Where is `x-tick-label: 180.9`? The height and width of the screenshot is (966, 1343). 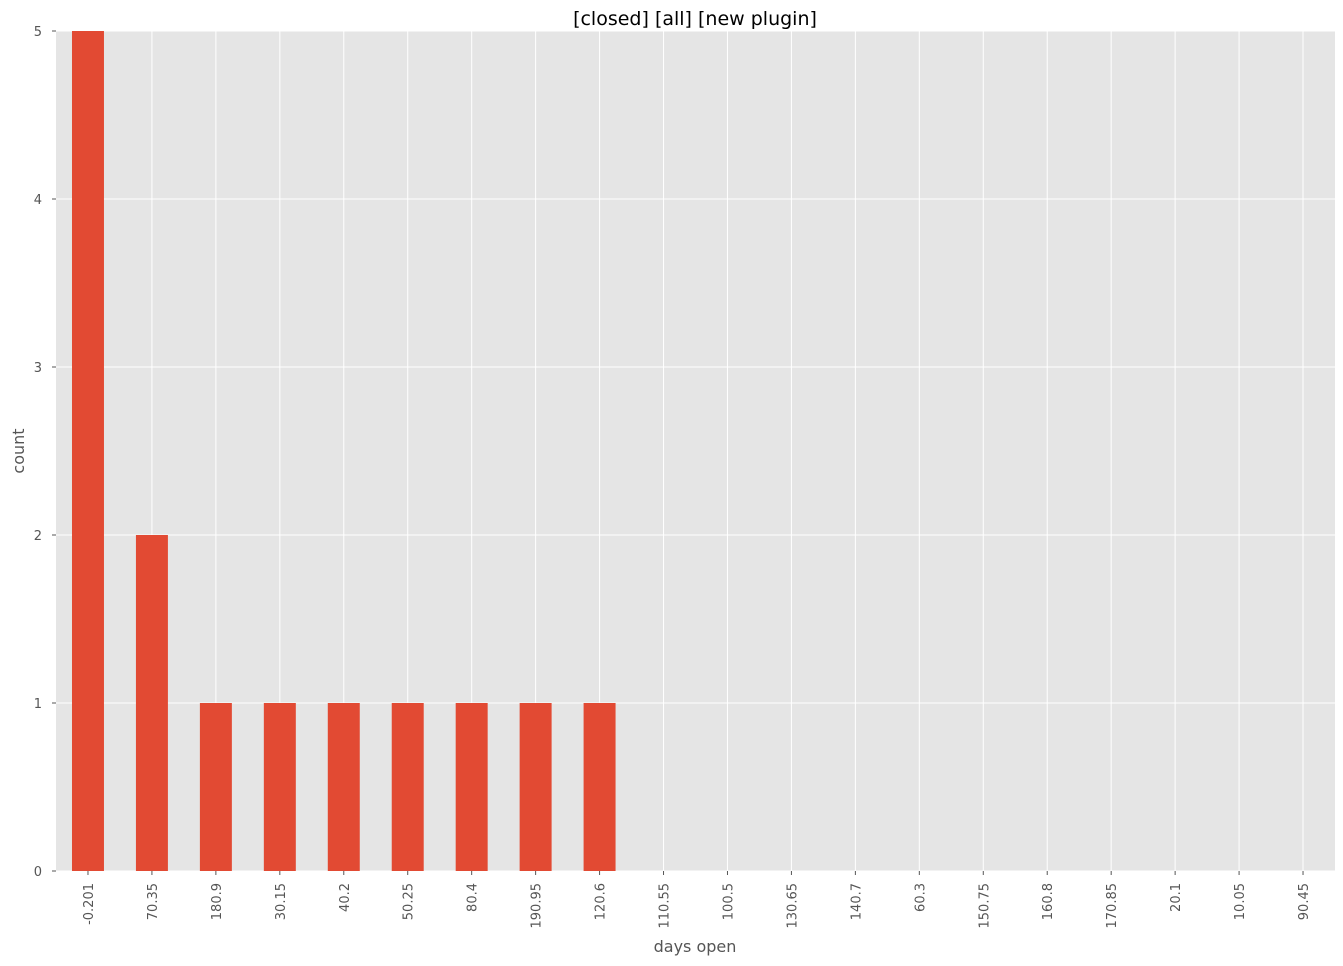 x-tick-label: 180.9 is located at coordinates (217, 901).